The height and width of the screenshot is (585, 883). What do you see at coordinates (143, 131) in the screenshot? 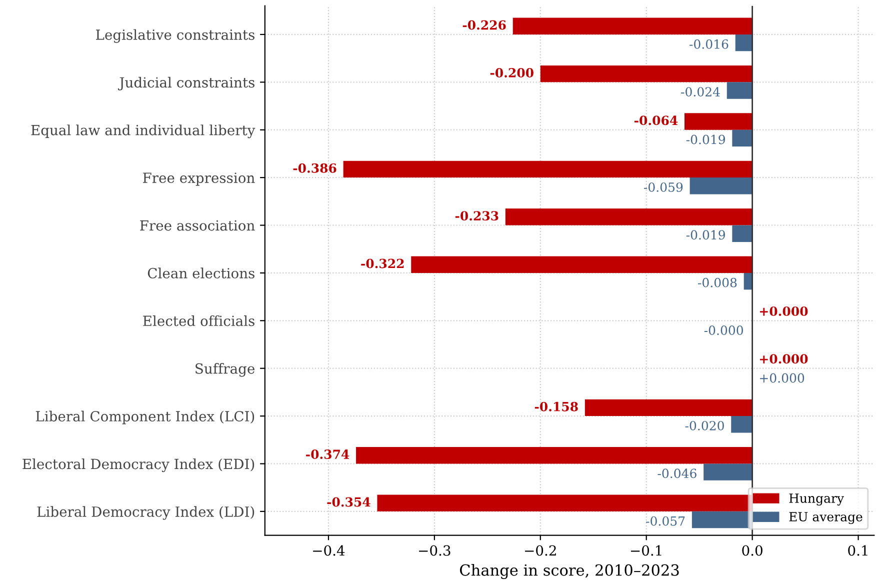
I see `y-tick-label: Equal law and individual liberty` at bounding box center [143, 131].